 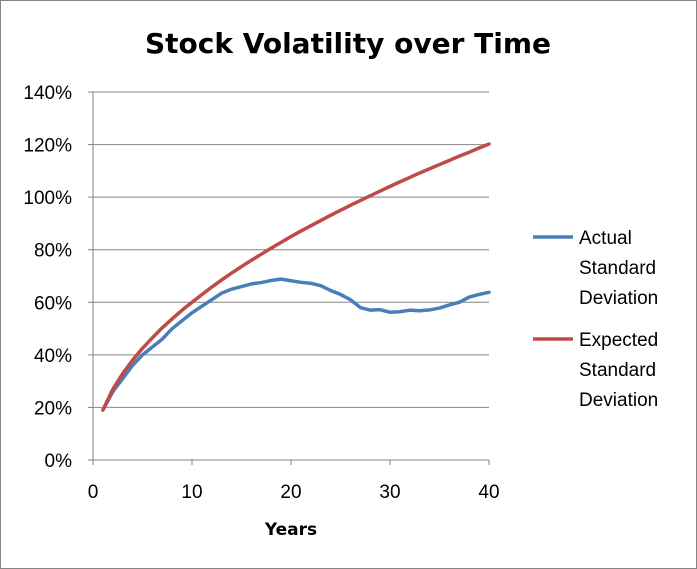 What do you see at coordinates (488, 492) in the screenshot?
I see `x-tick-label: 40` at bounding box center [488, 492].